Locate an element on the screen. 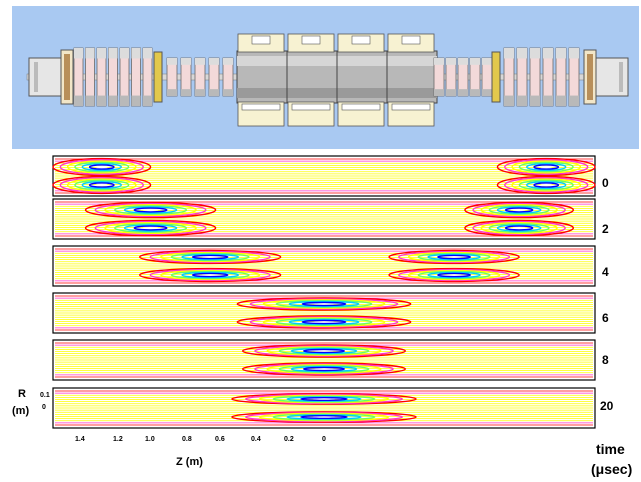 The height and width of the screenshot is (482, 641). r-tick-0.1: 0.1 is located at coordinates (45, 395).